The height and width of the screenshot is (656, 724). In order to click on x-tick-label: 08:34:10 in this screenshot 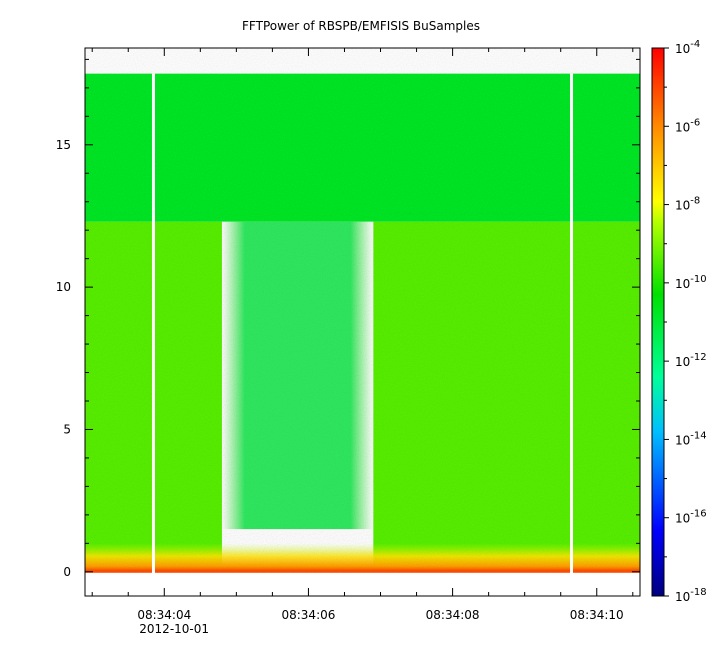, I will do `click(597, 615)`.